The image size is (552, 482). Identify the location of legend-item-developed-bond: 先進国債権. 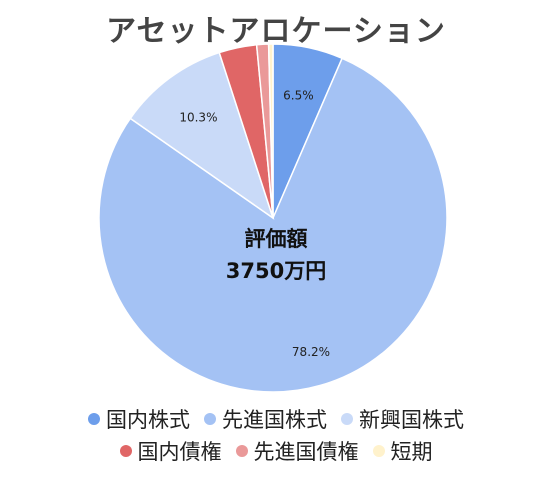
(297, 451).